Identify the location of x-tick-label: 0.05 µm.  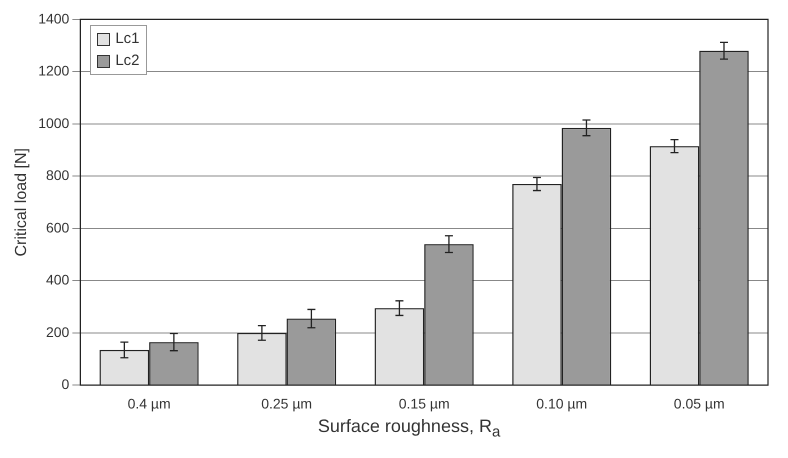
(699, 403).